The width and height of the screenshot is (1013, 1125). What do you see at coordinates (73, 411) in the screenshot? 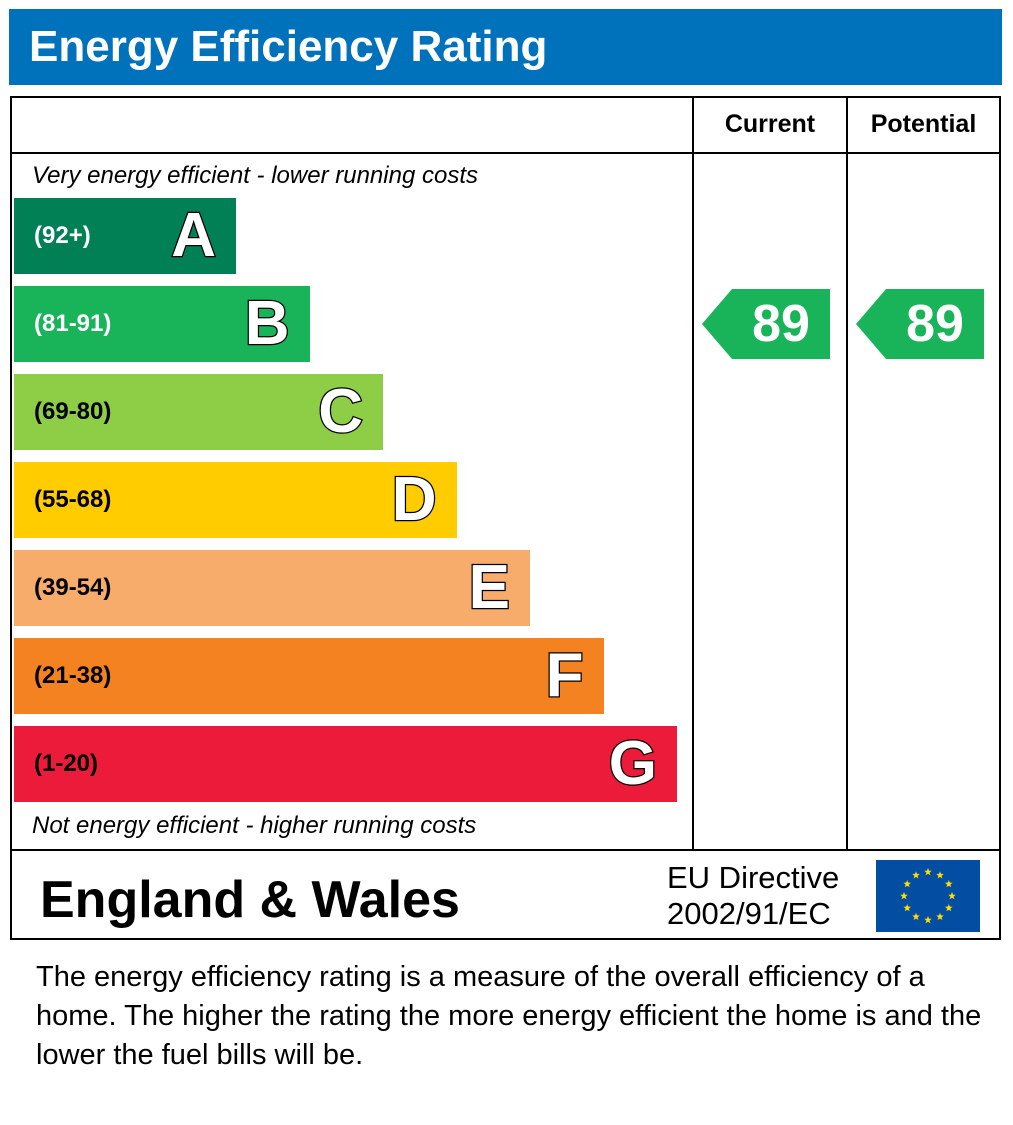
I see `band-range-label: (69-80)` at bounding box center [73, 411].